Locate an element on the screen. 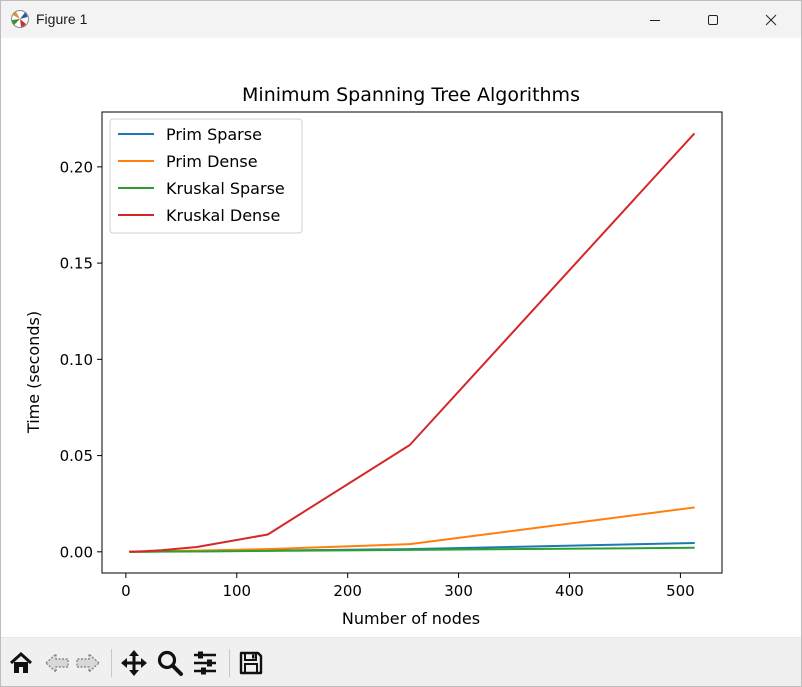 The width and height of the screenshot is (802, 687). y-axis: 0.00 0.05 0.10 0.15 0.20 is located at coordinates (81, 359).